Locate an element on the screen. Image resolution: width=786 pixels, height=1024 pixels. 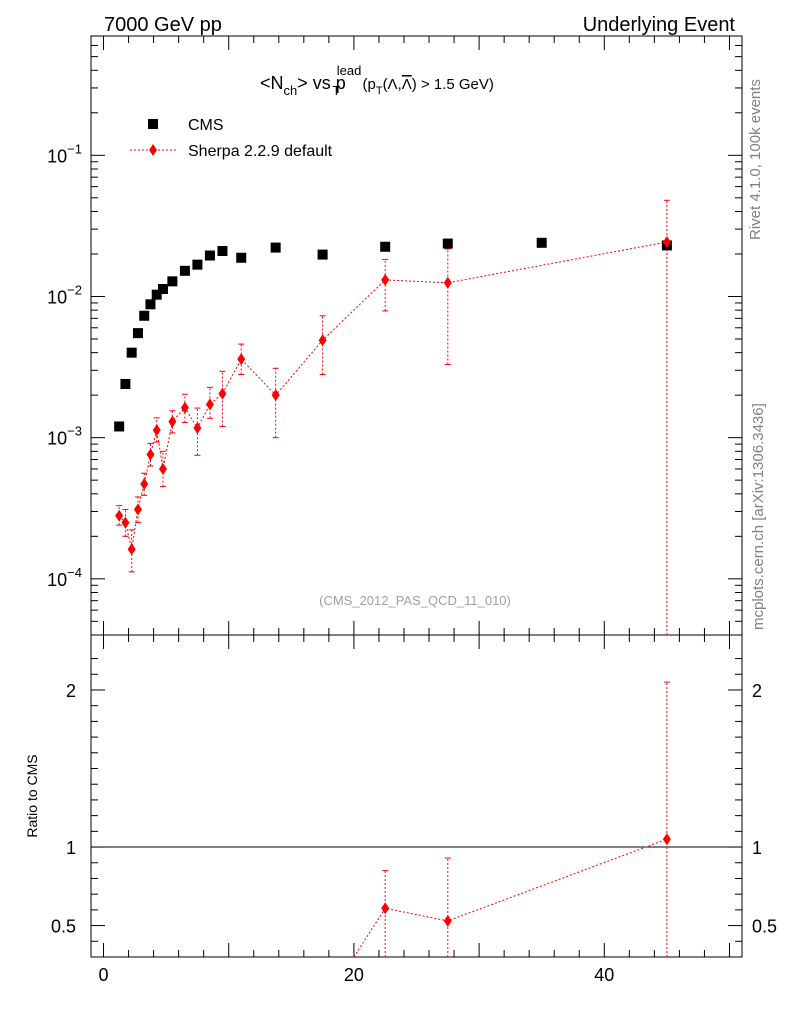
legend-cms-label: CMS is located at coordinates (206, 125).